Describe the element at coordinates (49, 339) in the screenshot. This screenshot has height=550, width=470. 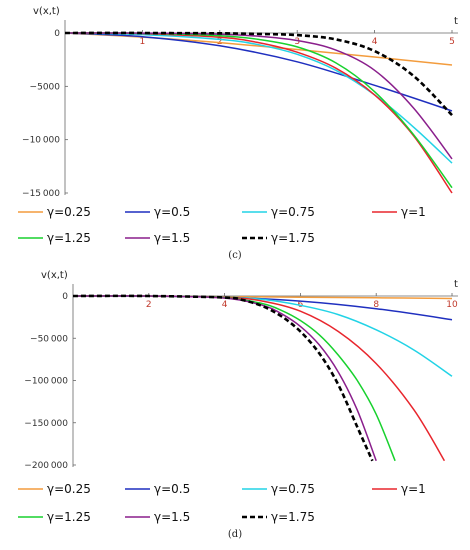
I see `y-tick-label: −50 000` at that location.